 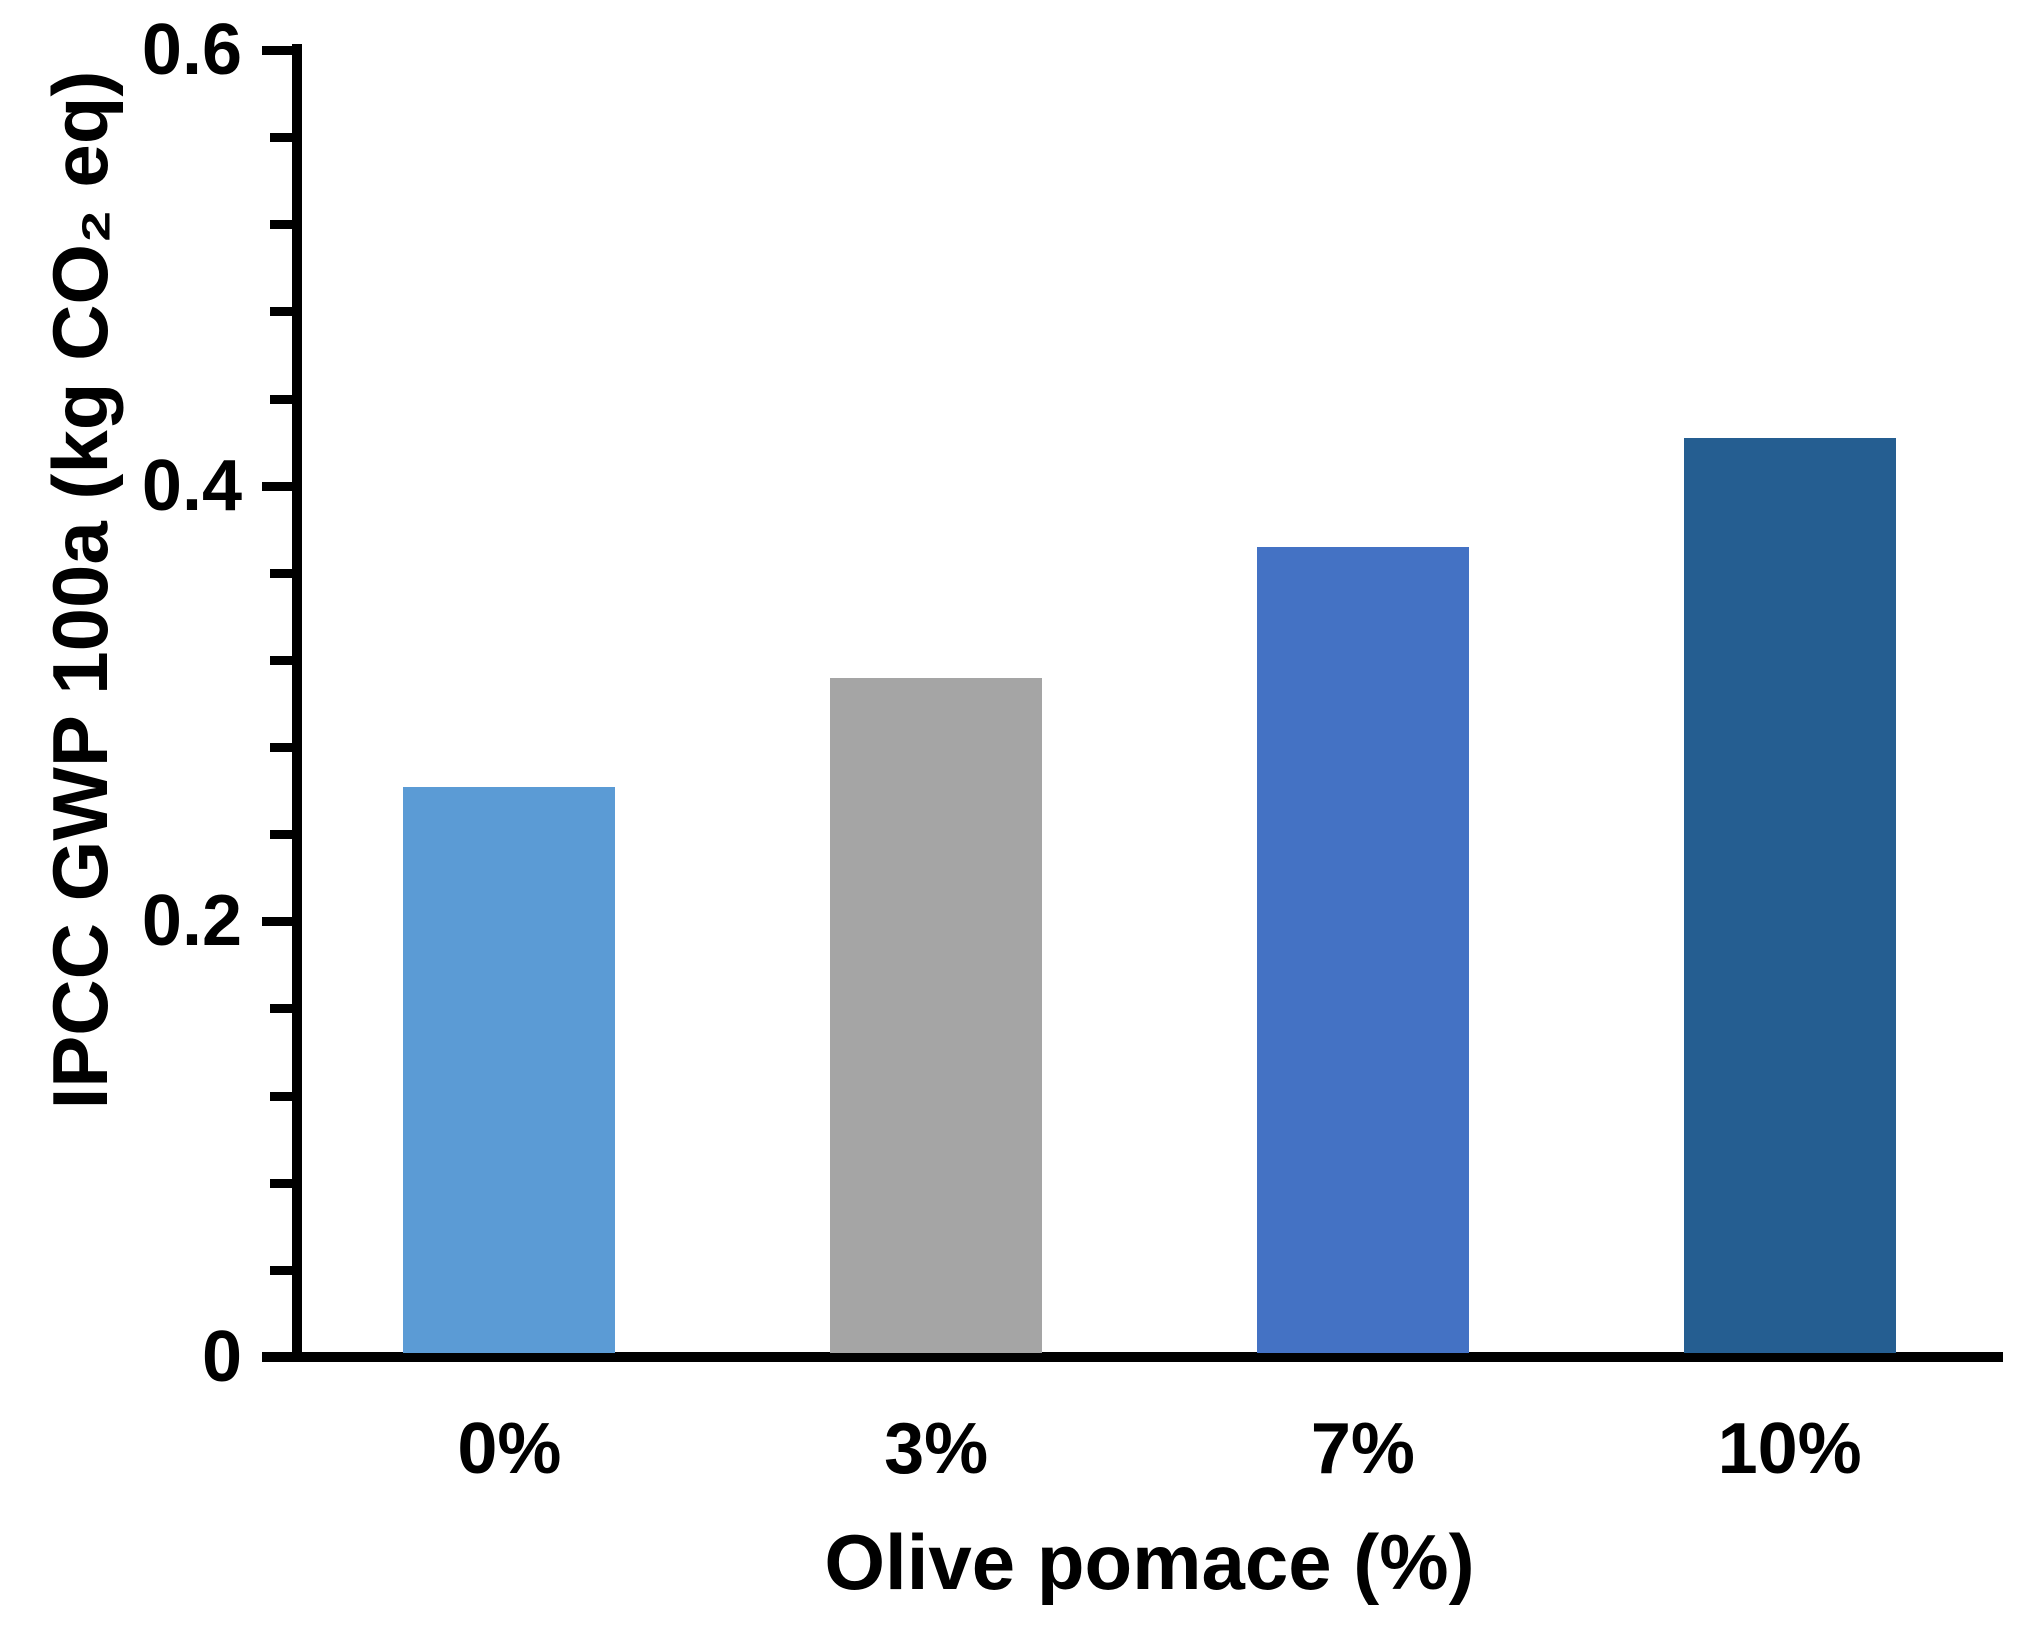 What do you see at coordinates (936, 1015) in the screenshot?
I see `bar-3%` at bounding box center [936, 1015].